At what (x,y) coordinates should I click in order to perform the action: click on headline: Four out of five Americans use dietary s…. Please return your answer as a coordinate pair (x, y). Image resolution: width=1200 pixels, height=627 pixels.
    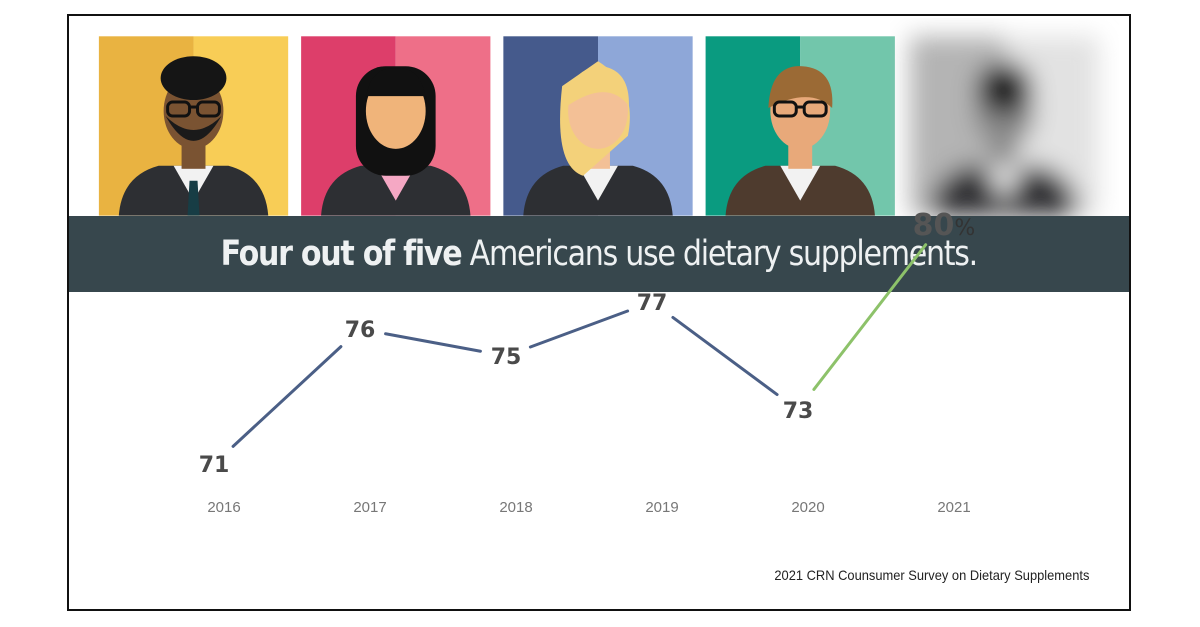
    Looking at the image, I should click on (599, 254).